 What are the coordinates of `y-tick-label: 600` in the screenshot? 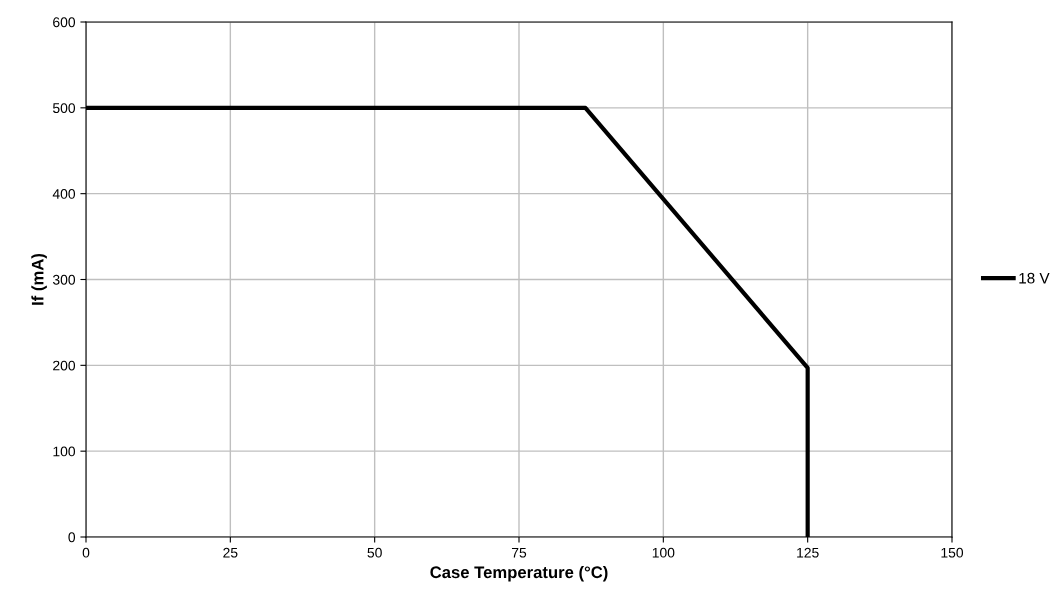 It's located at (64, 22).